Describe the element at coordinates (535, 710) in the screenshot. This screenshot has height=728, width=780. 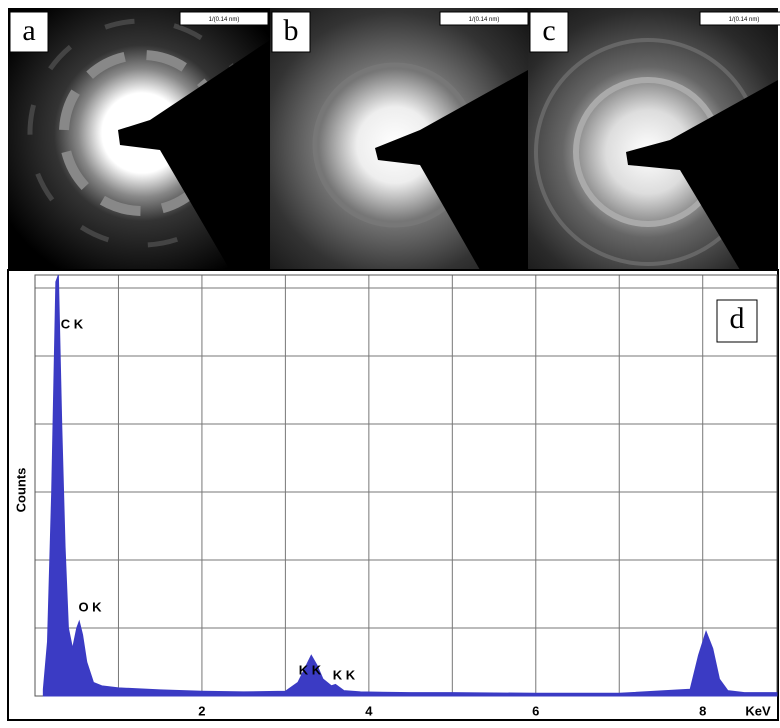
I see `x-tick-label: 6` at that location.